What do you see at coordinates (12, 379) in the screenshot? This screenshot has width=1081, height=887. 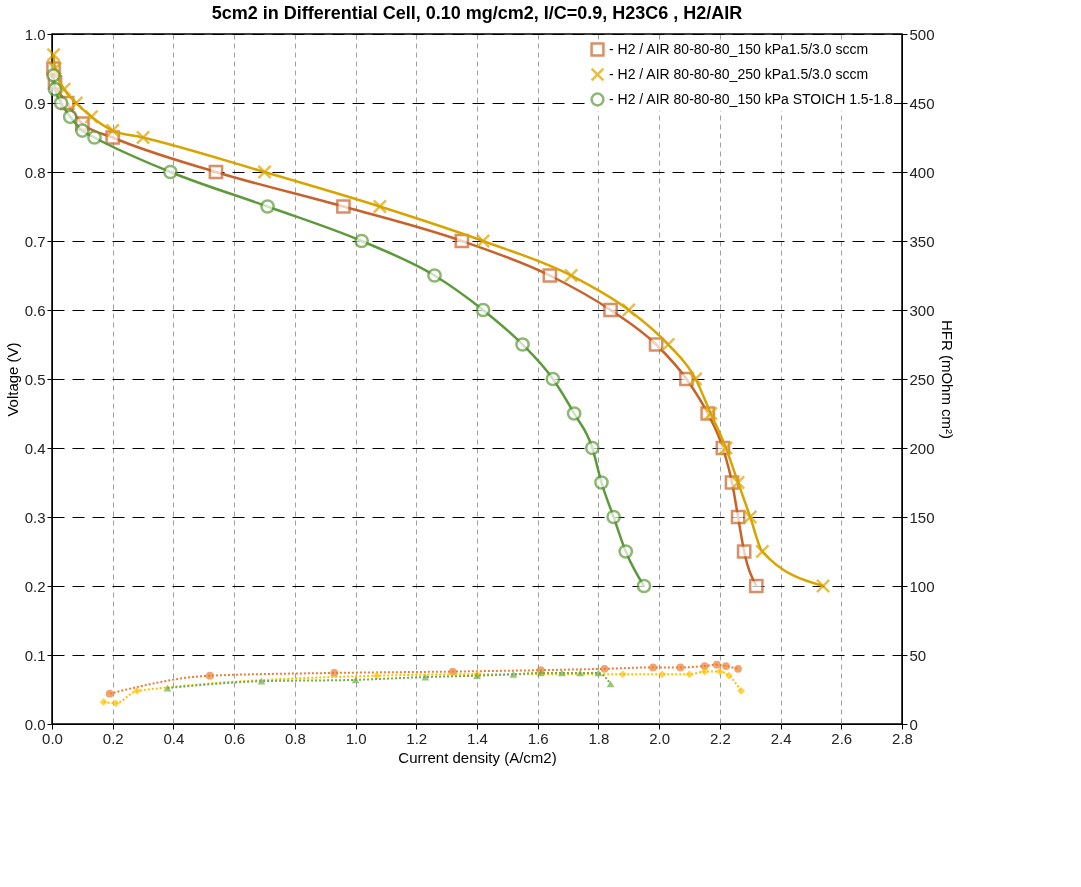 I see `y-axis-title: Voltage (V)` at bounding box center [12, 379].